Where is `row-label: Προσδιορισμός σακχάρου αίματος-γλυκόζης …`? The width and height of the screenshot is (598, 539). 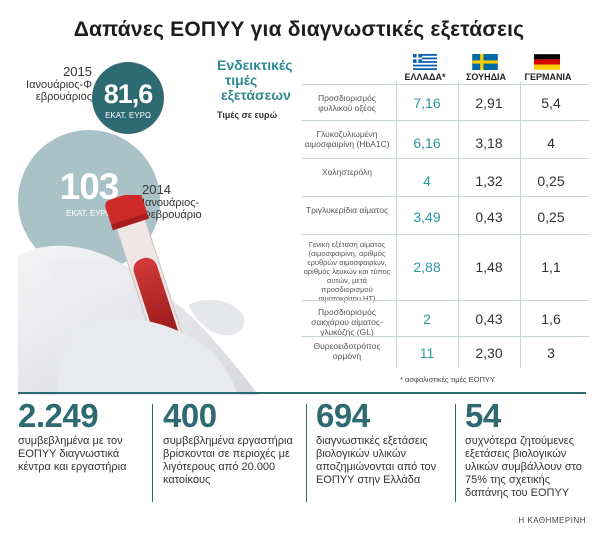 row-label: Προσδιορισμός σακχάρου αίματος-γλυκόζης … is located at coordinates (347, 322).